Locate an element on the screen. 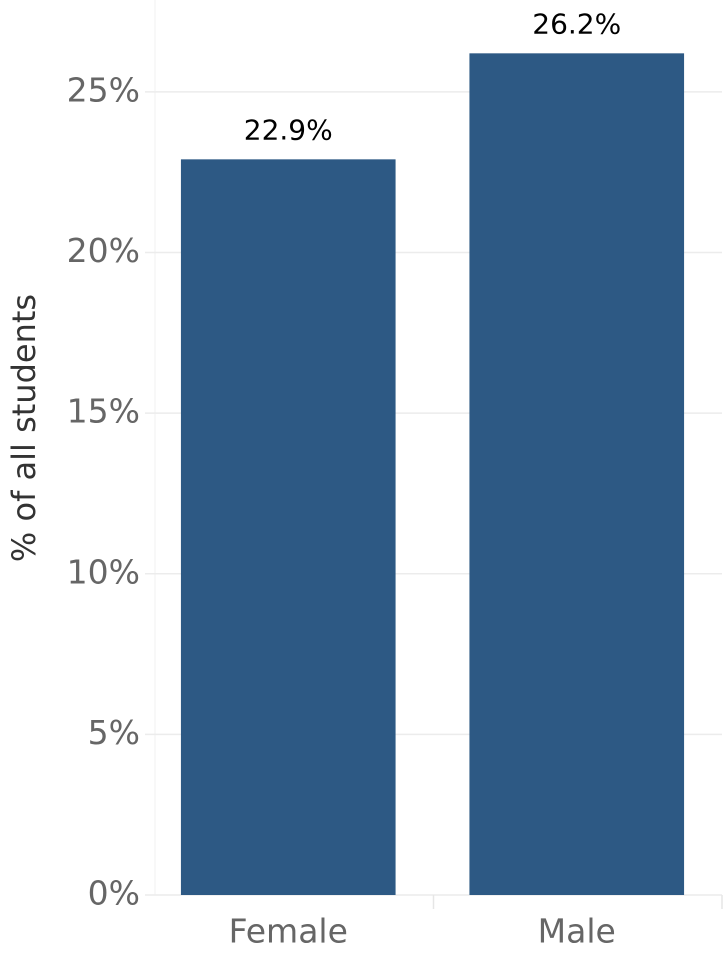 The image size is (724, 974). y-tick-label: 25% is located at coordinates (103, 89).